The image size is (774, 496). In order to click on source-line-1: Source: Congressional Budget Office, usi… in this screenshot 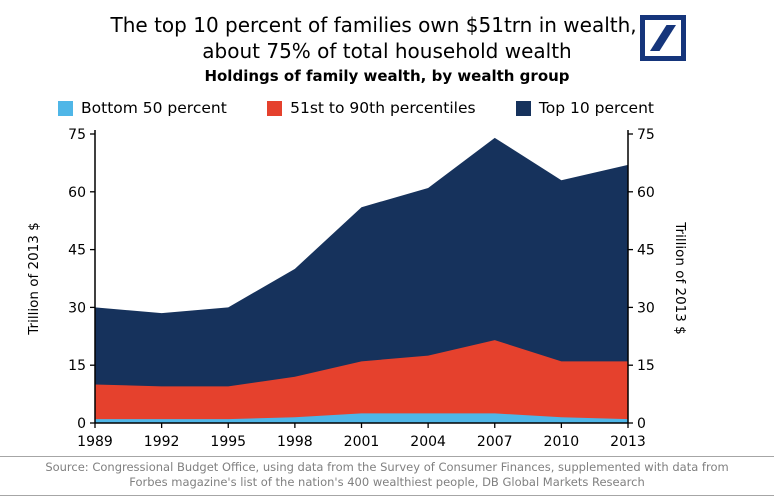, I will do `click(387, 466)`.